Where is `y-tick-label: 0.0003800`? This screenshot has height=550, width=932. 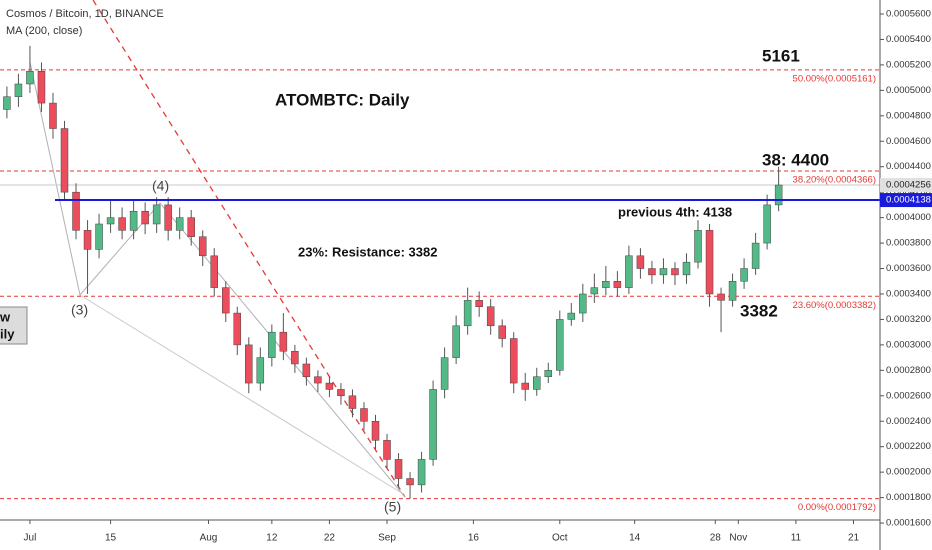
y-tick-label: 0.0003800 is located at coordinates (908, 243).